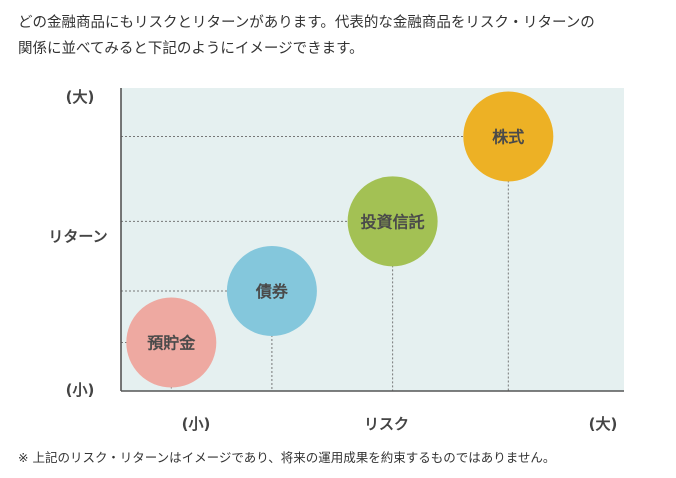 Image resolution: width=676 pixels, height=478 pixels. I want to click on bubble-label-2: 債券, so click(272, 291).